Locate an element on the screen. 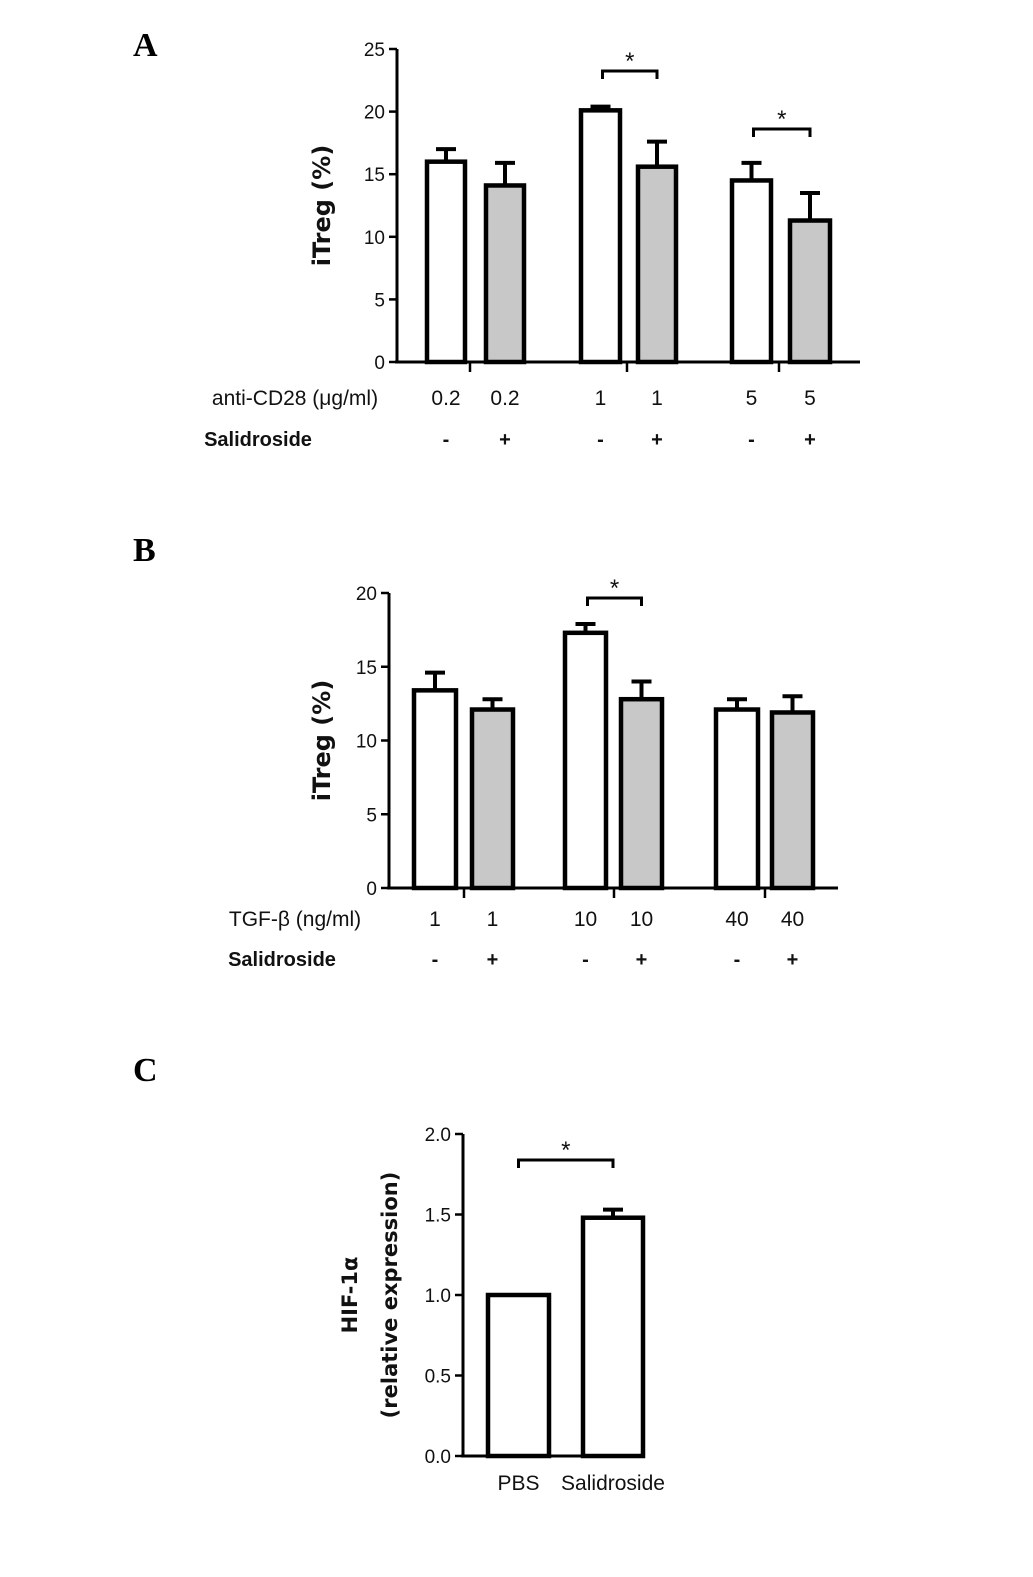 Image resolution: width=1033 pixels, height=1577 pixels. y-axis-label: (relative expression) is located at coordinates (390, 1295).